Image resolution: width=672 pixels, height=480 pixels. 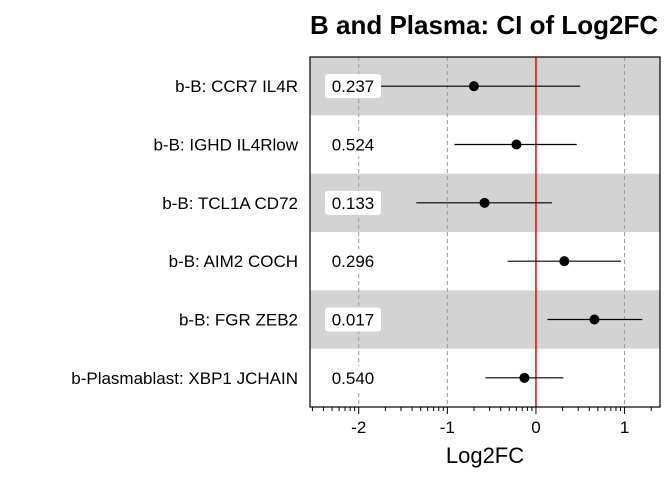 What do you see at coordinates (358, 427) in the screenshot?
I see `x-tick-label: -2` at bounding box center [358, 427].